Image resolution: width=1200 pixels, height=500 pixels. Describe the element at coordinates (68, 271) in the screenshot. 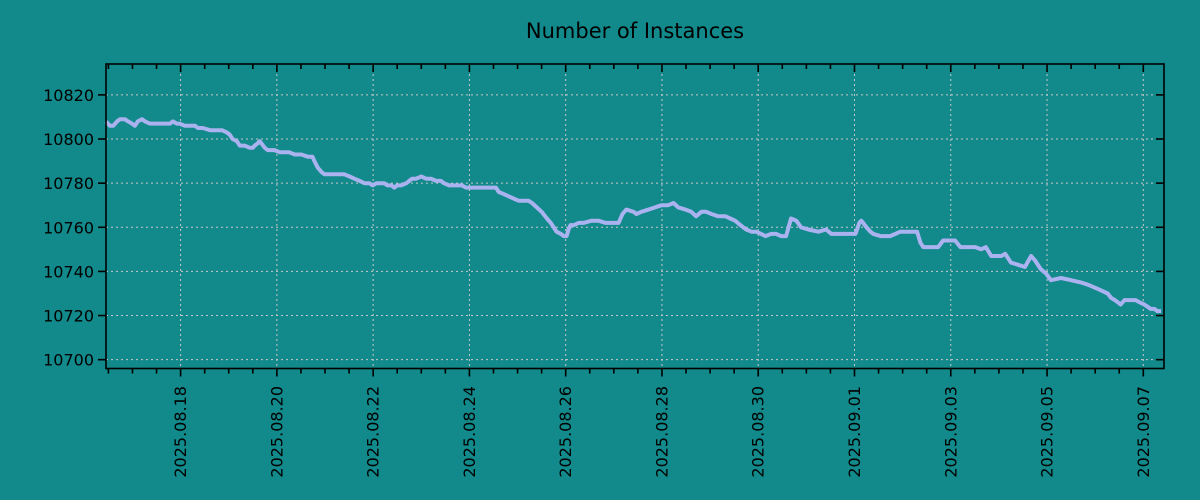

I see `y-tick-label: 10740` at that location.